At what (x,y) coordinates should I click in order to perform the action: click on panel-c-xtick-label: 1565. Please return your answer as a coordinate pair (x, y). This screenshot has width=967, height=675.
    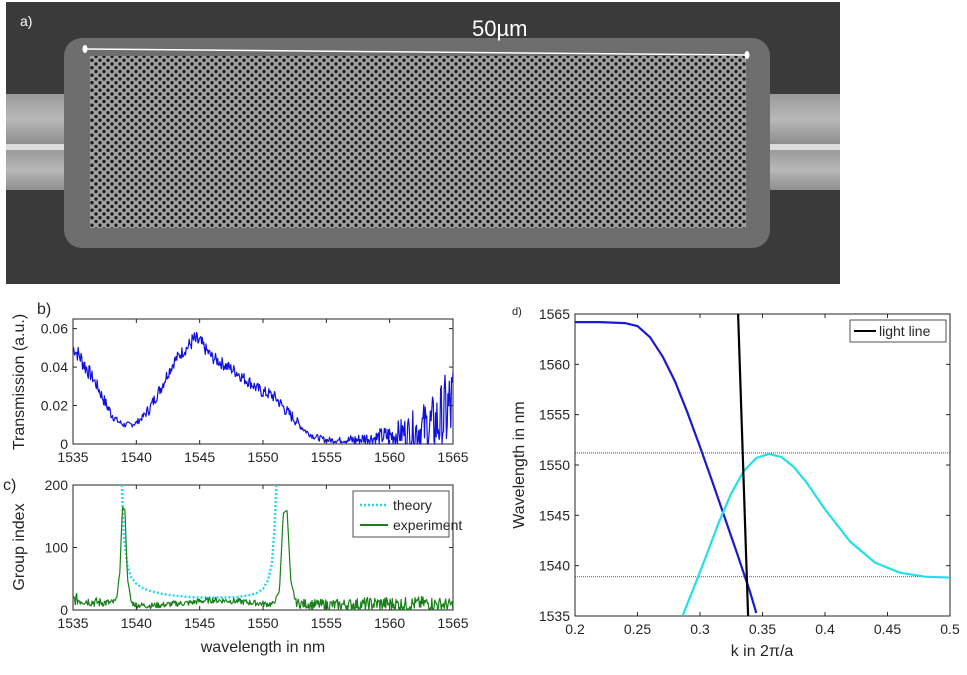
    Looking at the image, I should click on (452, 623).